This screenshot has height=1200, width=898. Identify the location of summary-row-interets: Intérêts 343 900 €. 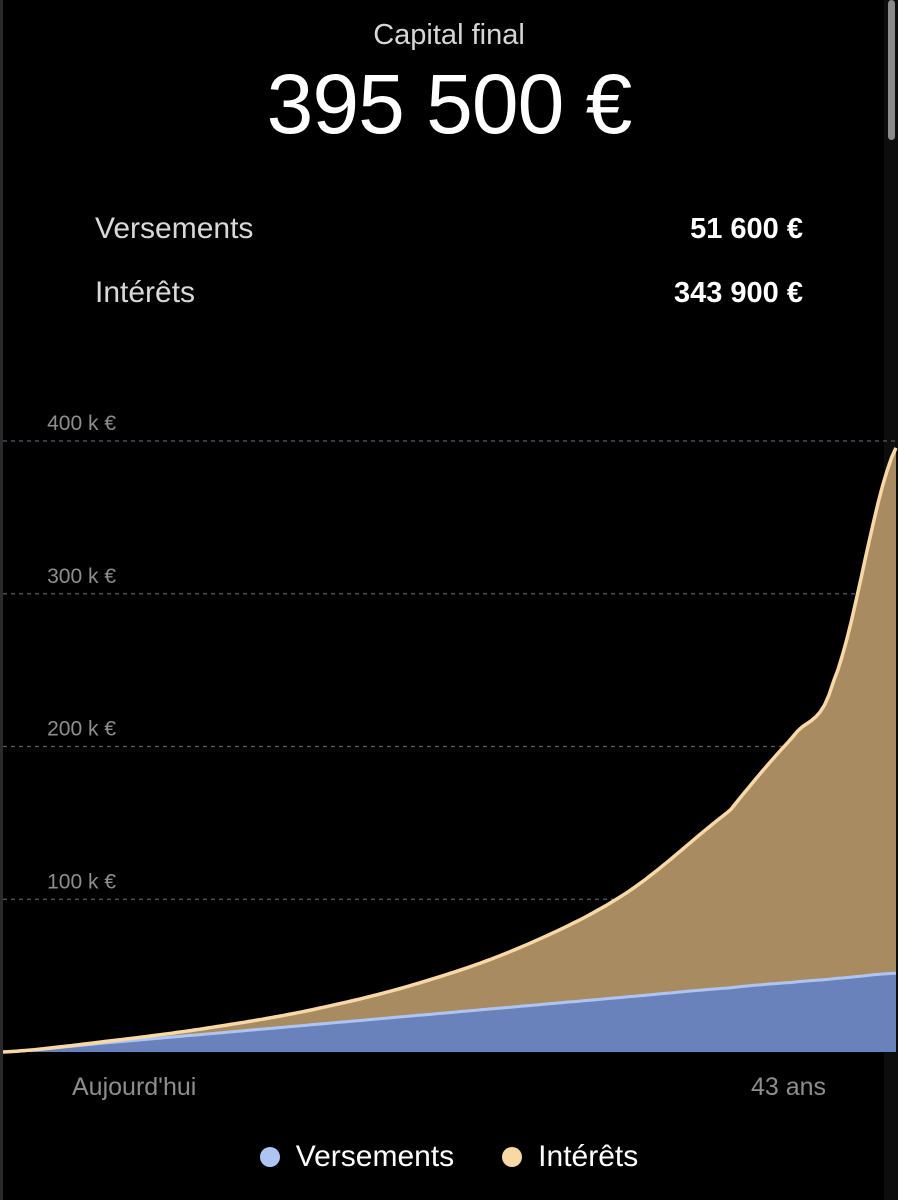
(449, 293).